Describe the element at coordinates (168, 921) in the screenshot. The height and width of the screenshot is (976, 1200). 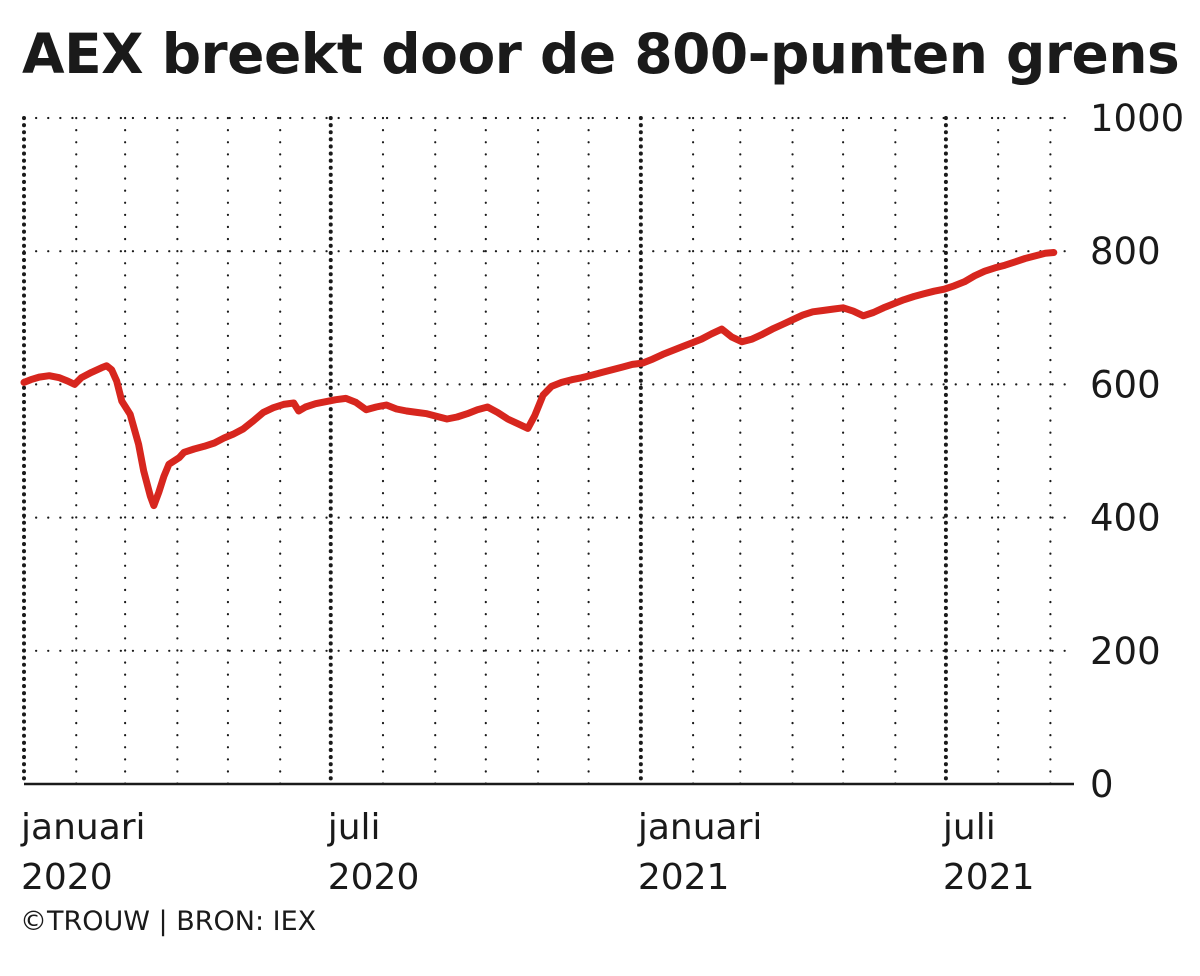
I see `source-credit: ©TROUW | BRON: IEX` at that location.